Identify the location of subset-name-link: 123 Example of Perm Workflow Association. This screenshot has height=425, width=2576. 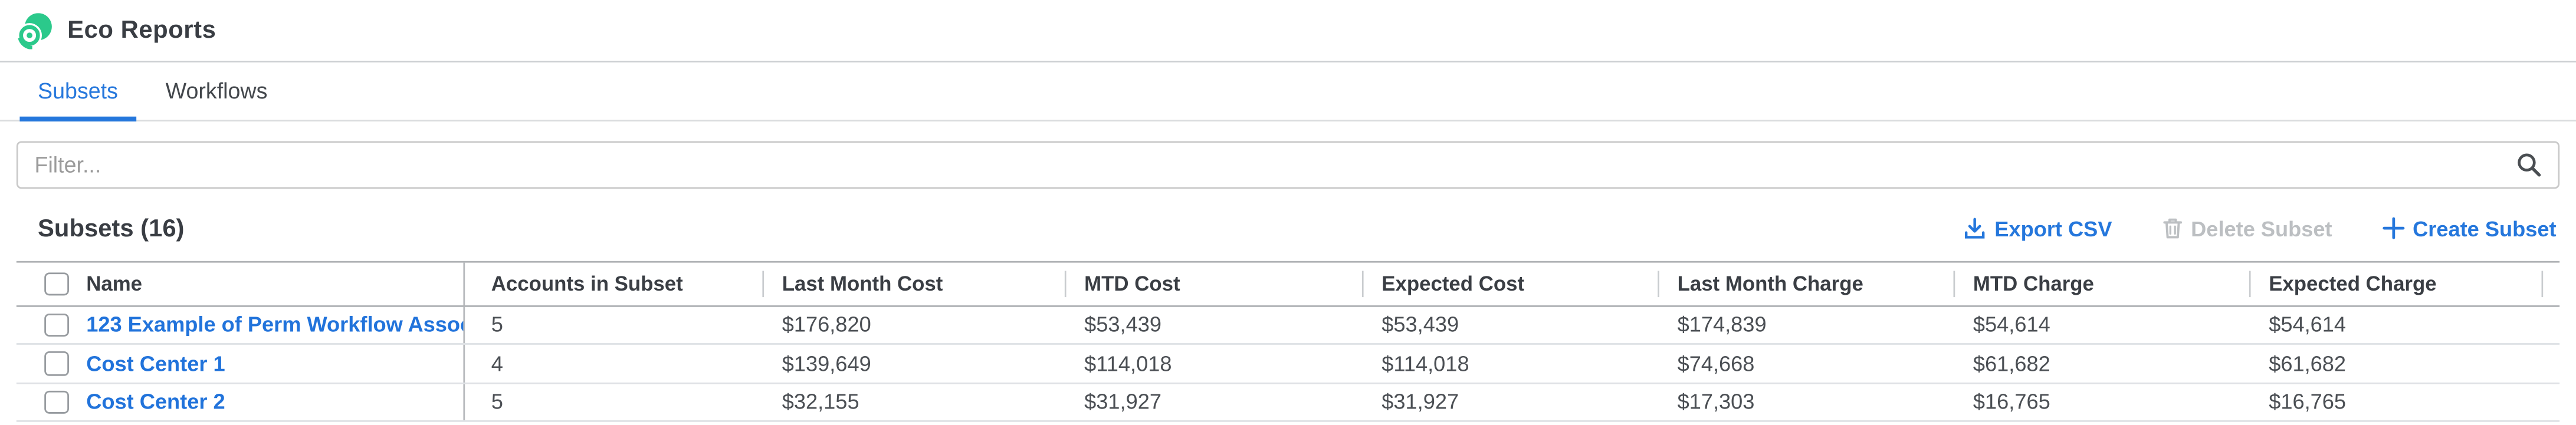
(274, 324).